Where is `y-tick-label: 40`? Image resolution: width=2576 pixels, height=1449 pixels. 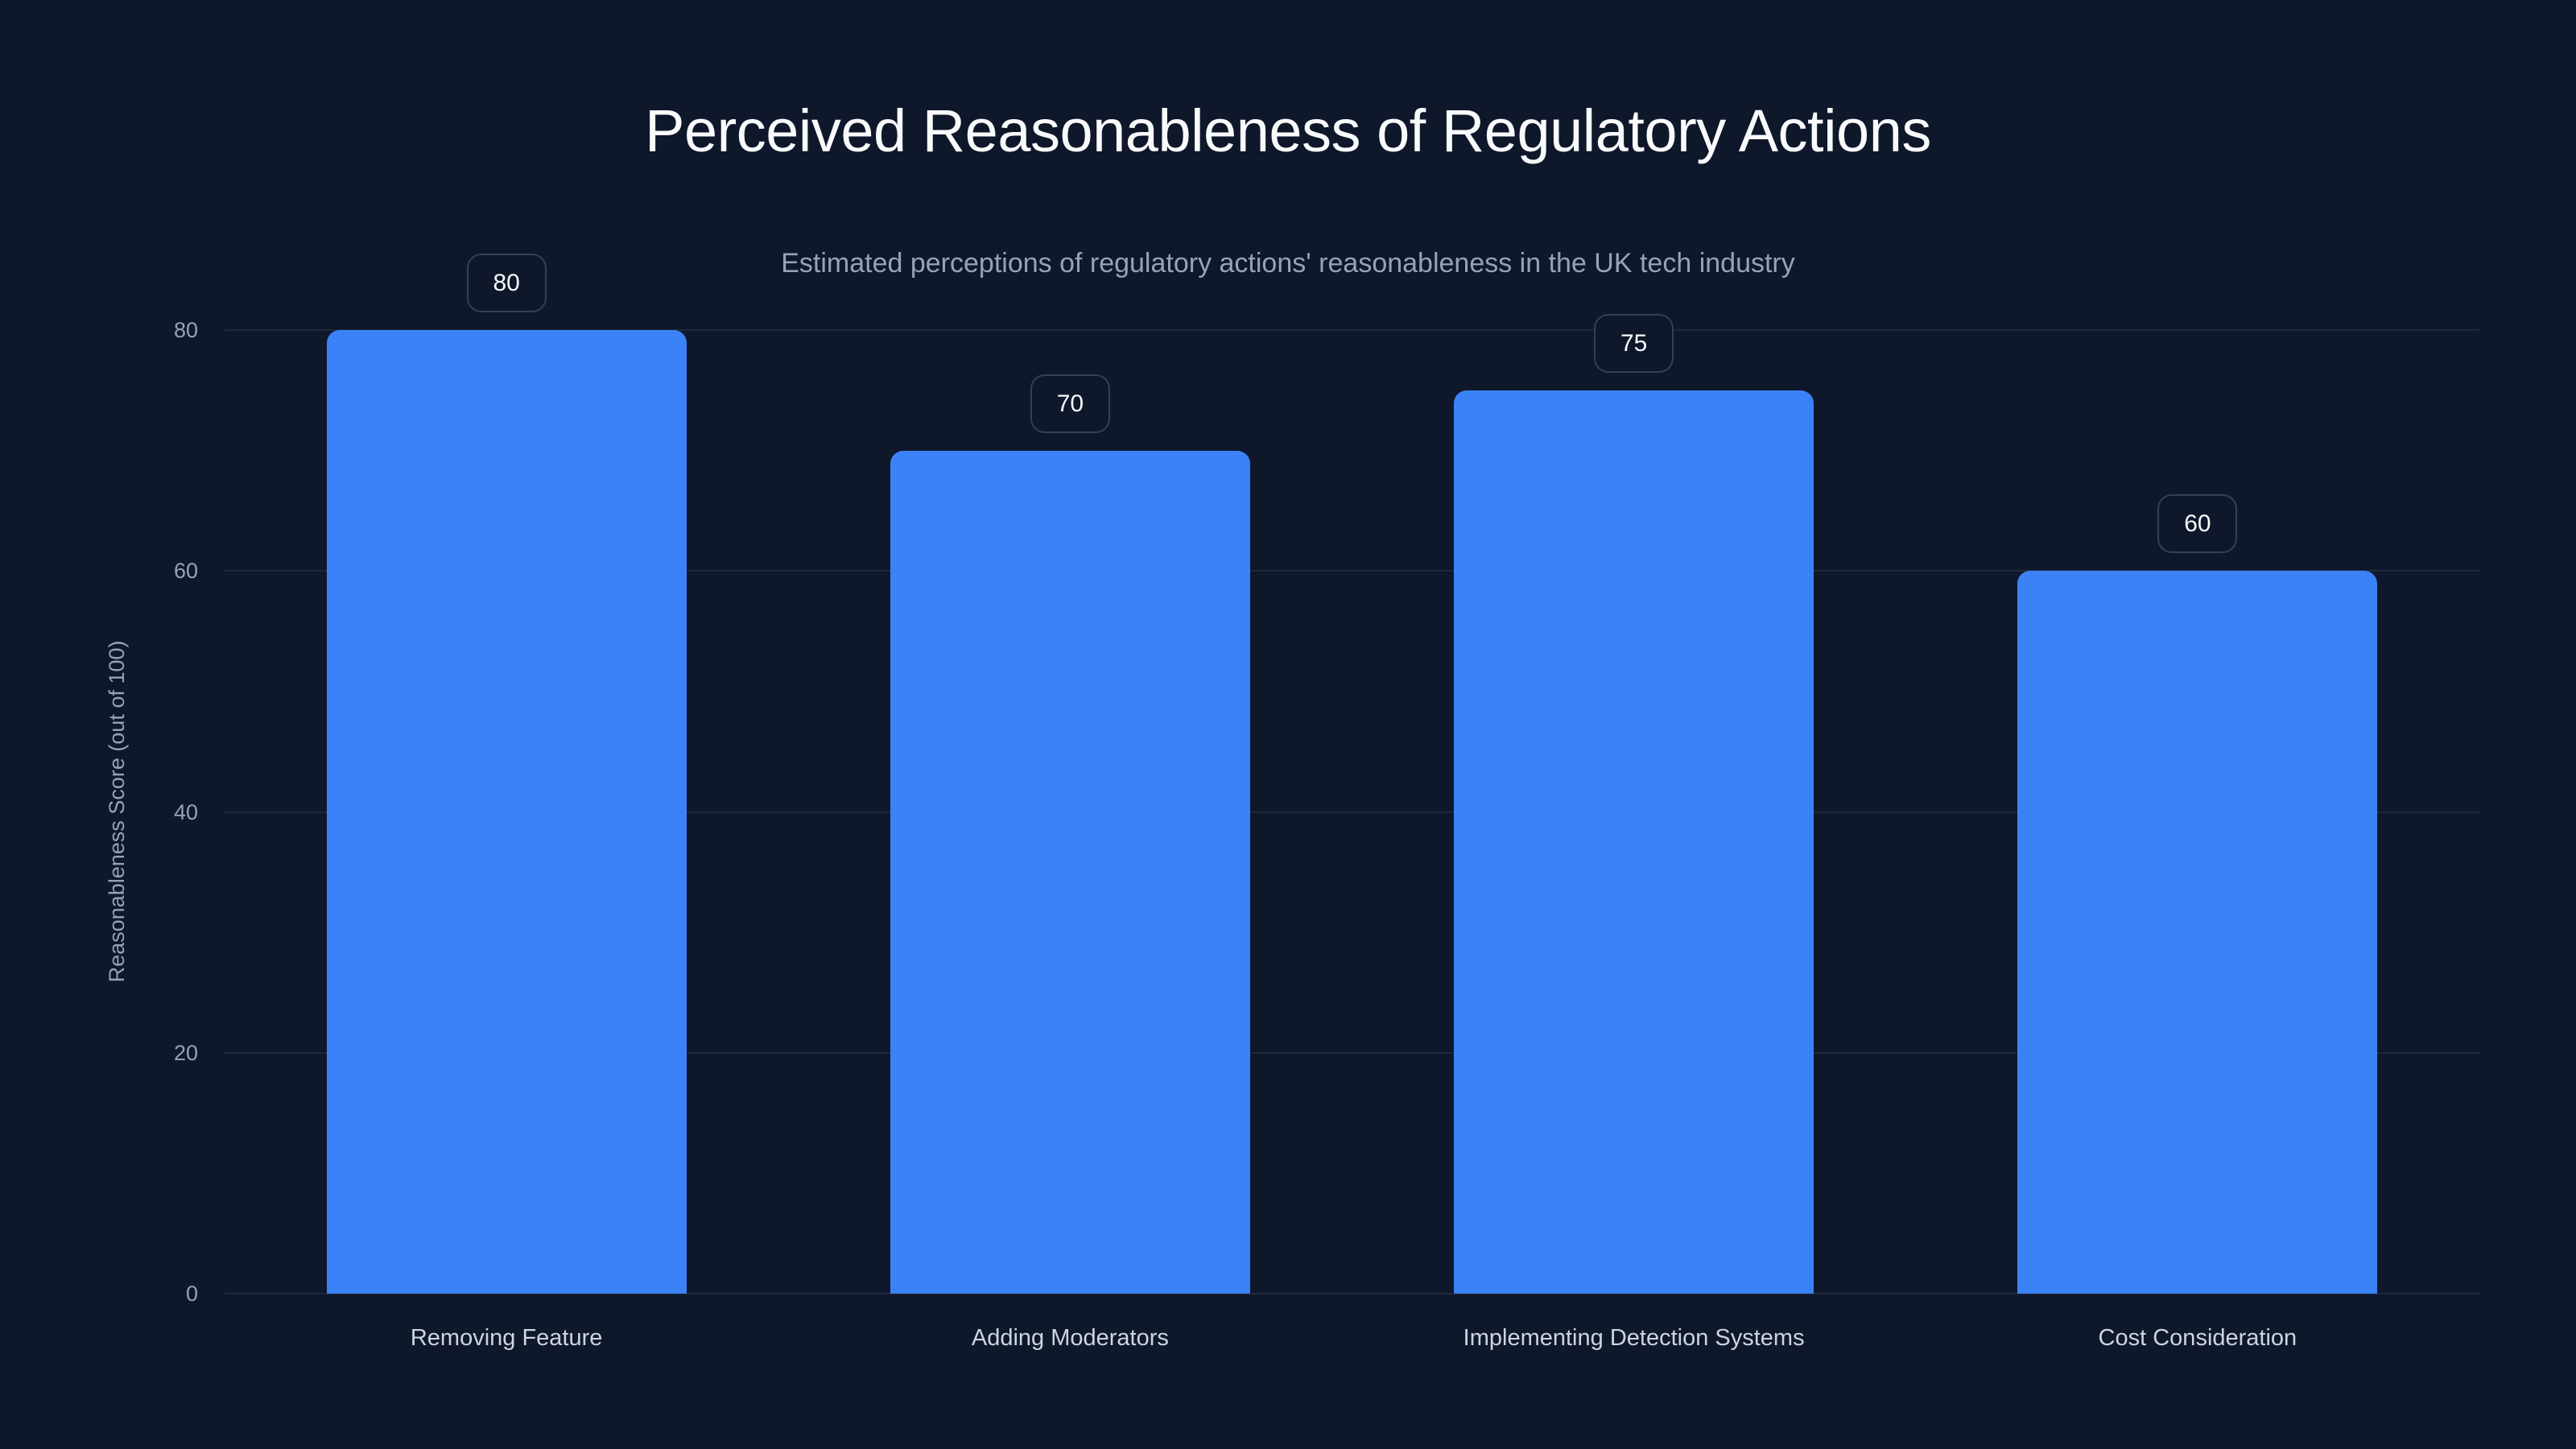
y-tick-label: 40 is located at coordinates (185, 811).